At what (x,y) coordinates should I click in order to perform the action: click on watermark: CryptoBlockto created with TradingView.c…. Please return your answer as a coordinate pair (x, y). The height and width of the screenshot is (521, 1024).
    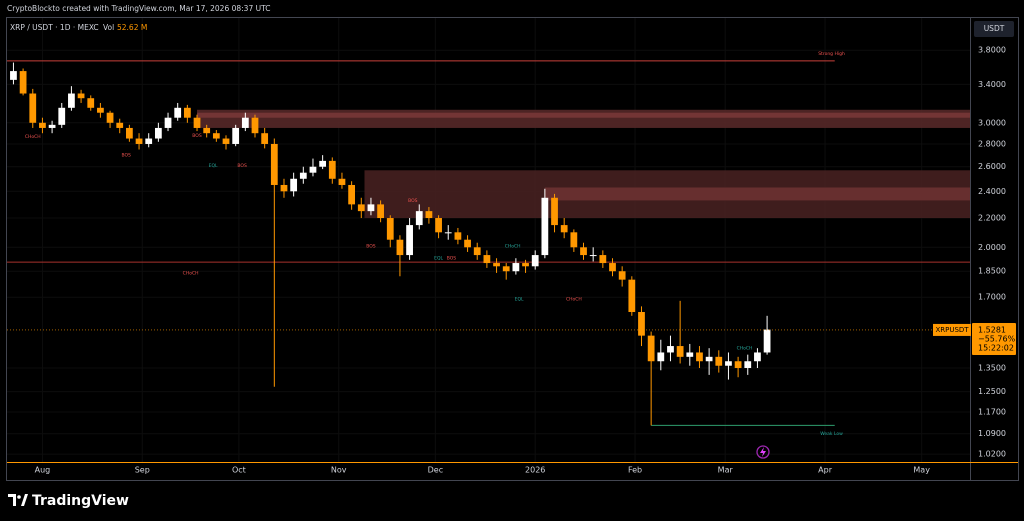
    Looking at the image, I should click on (138, 8).